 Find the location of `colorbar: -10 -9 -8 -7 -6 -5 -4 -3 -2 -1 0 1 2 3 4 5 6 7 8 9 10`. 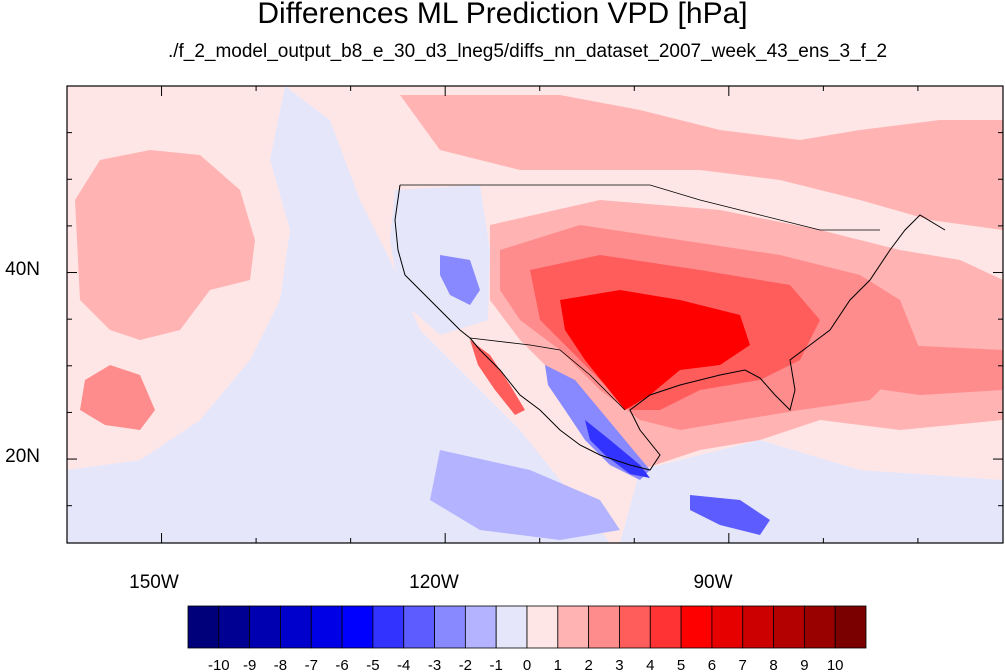

colorbar: -10 -9 -8 -7 -6 -5 -4 -3 -2 -1 0 1 2 3 4 5 6 7 8 9 10 is located at coordinates (527, 638).